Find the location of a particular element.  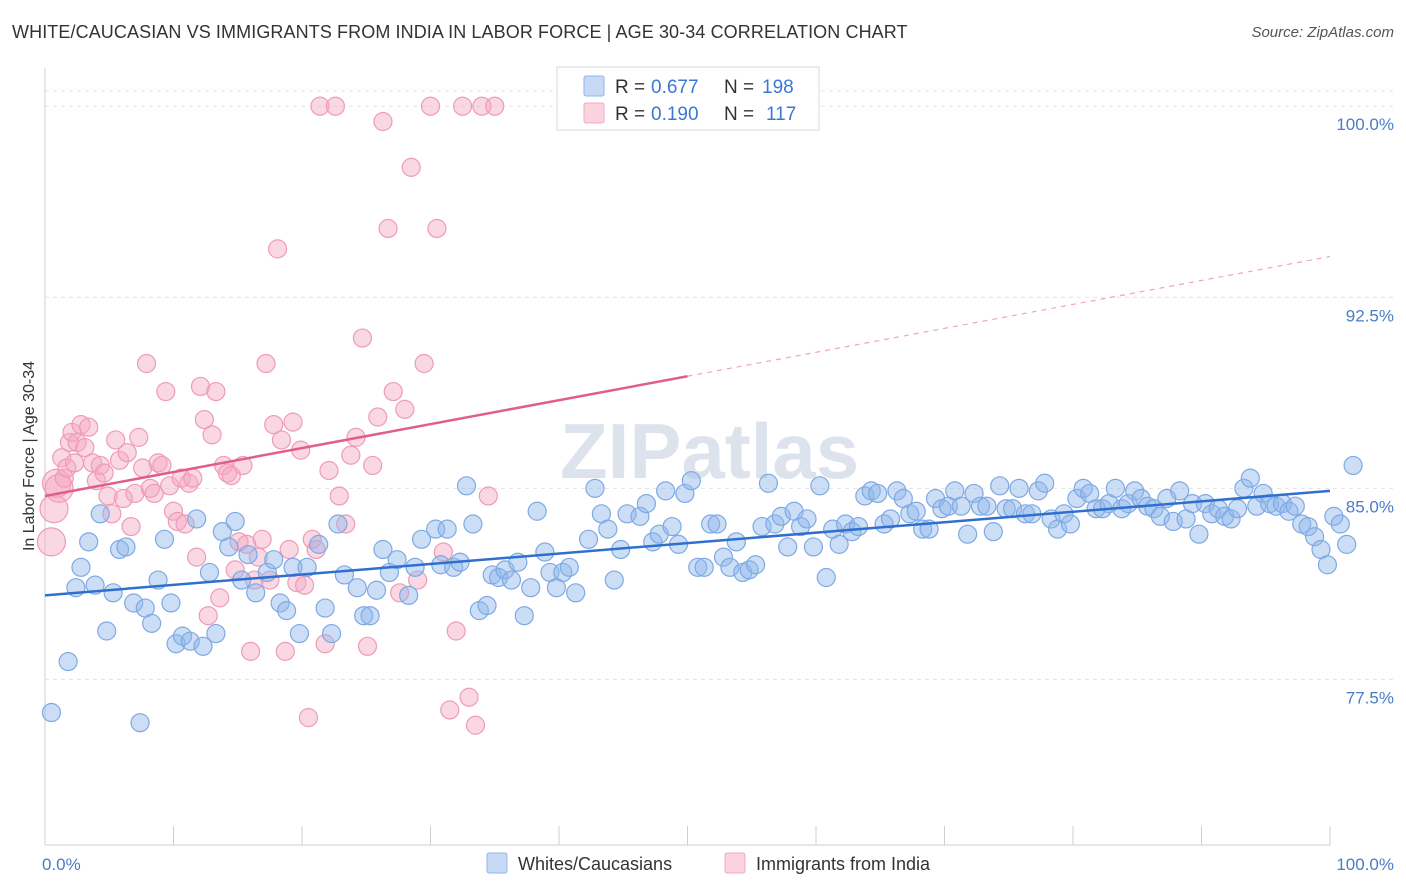

legend-r-value-2: 0.190 is located at coordinates (675, 114).